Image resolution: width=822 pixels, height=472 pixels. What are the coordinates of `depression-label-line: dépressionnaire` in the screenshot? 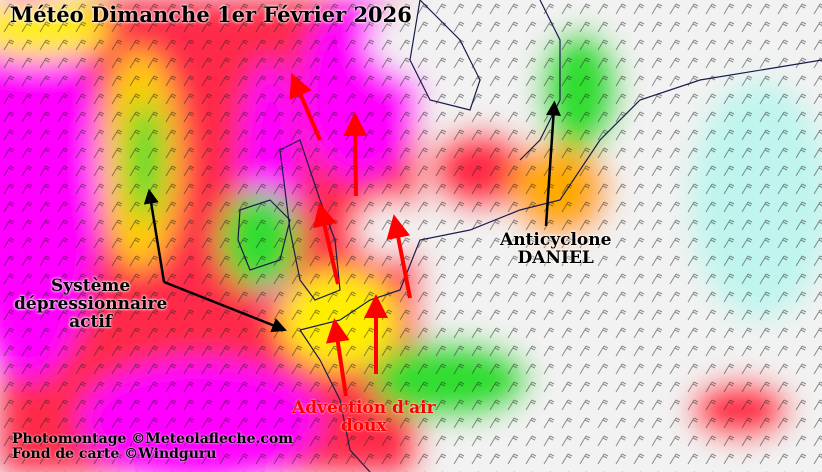 It's located at (91, 303).